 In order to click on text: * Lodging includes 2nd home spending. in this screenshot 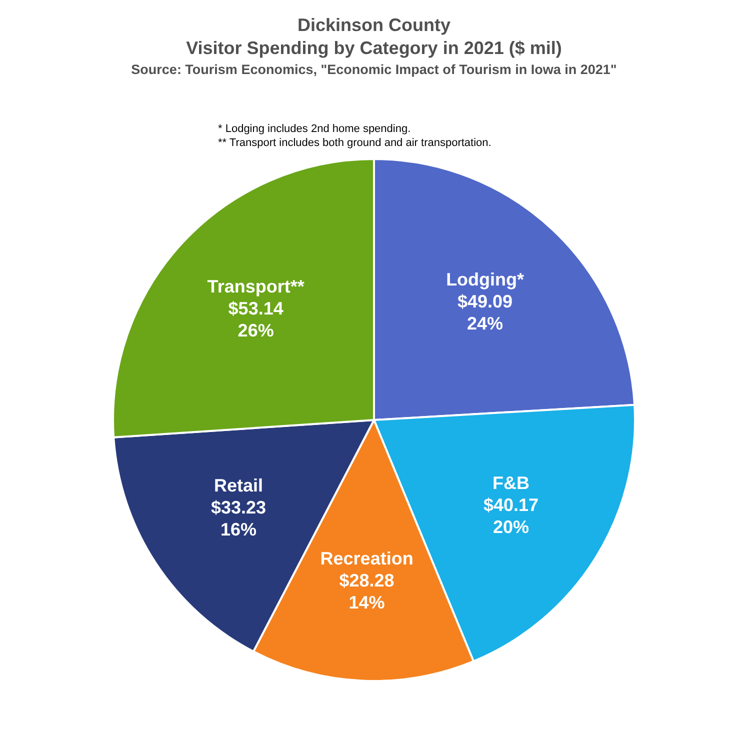, I will do `click(315, 129)`.